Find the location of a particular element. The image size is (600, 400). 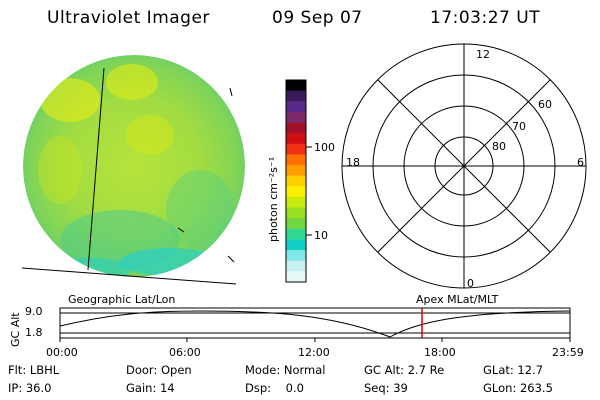

polar-lat-70: 70 is located at coordinates (519, 126).